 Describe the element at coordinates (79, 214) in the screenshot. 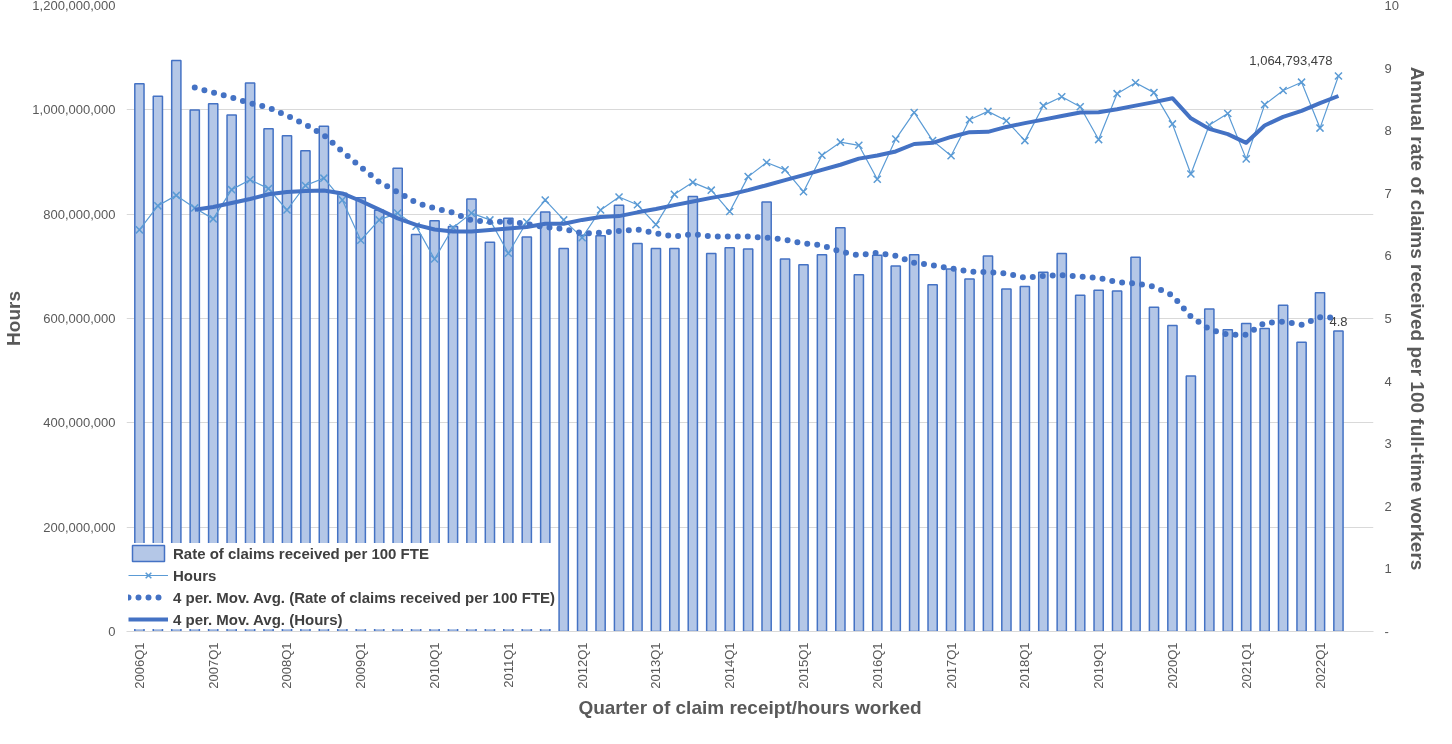

I see `y-tick-label: 800,000,000` at that location.